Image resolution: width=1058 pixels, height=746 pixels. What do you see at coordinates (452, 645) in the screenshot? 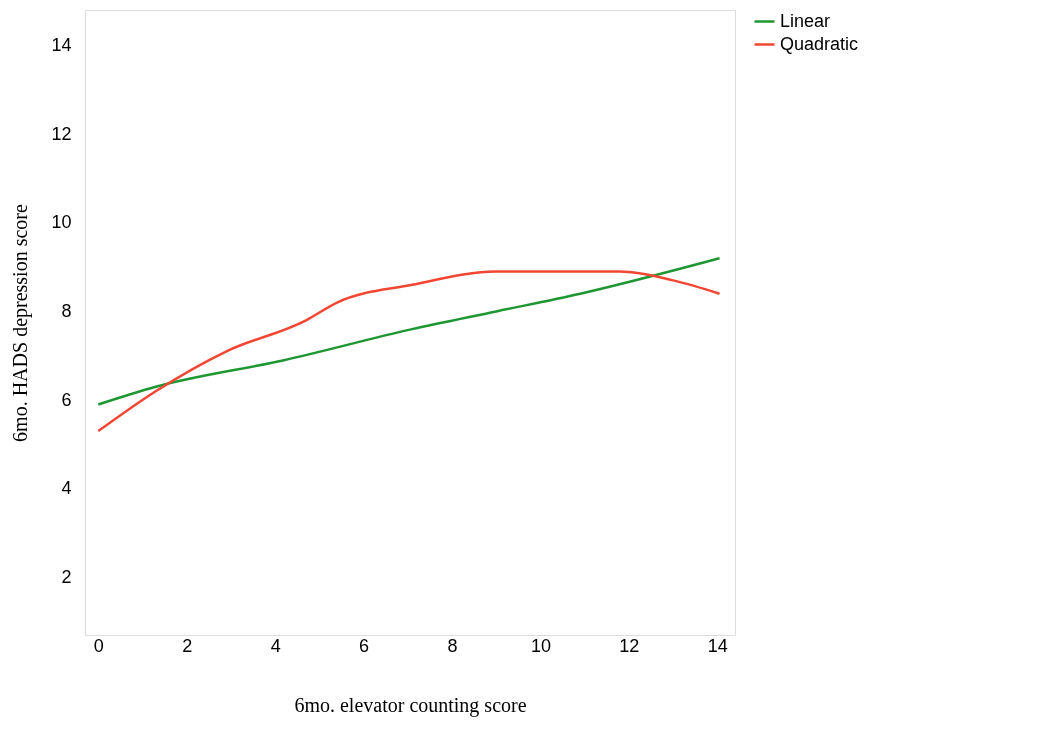
I see `x-tick-label: 8` at bounding box center [452, 645].